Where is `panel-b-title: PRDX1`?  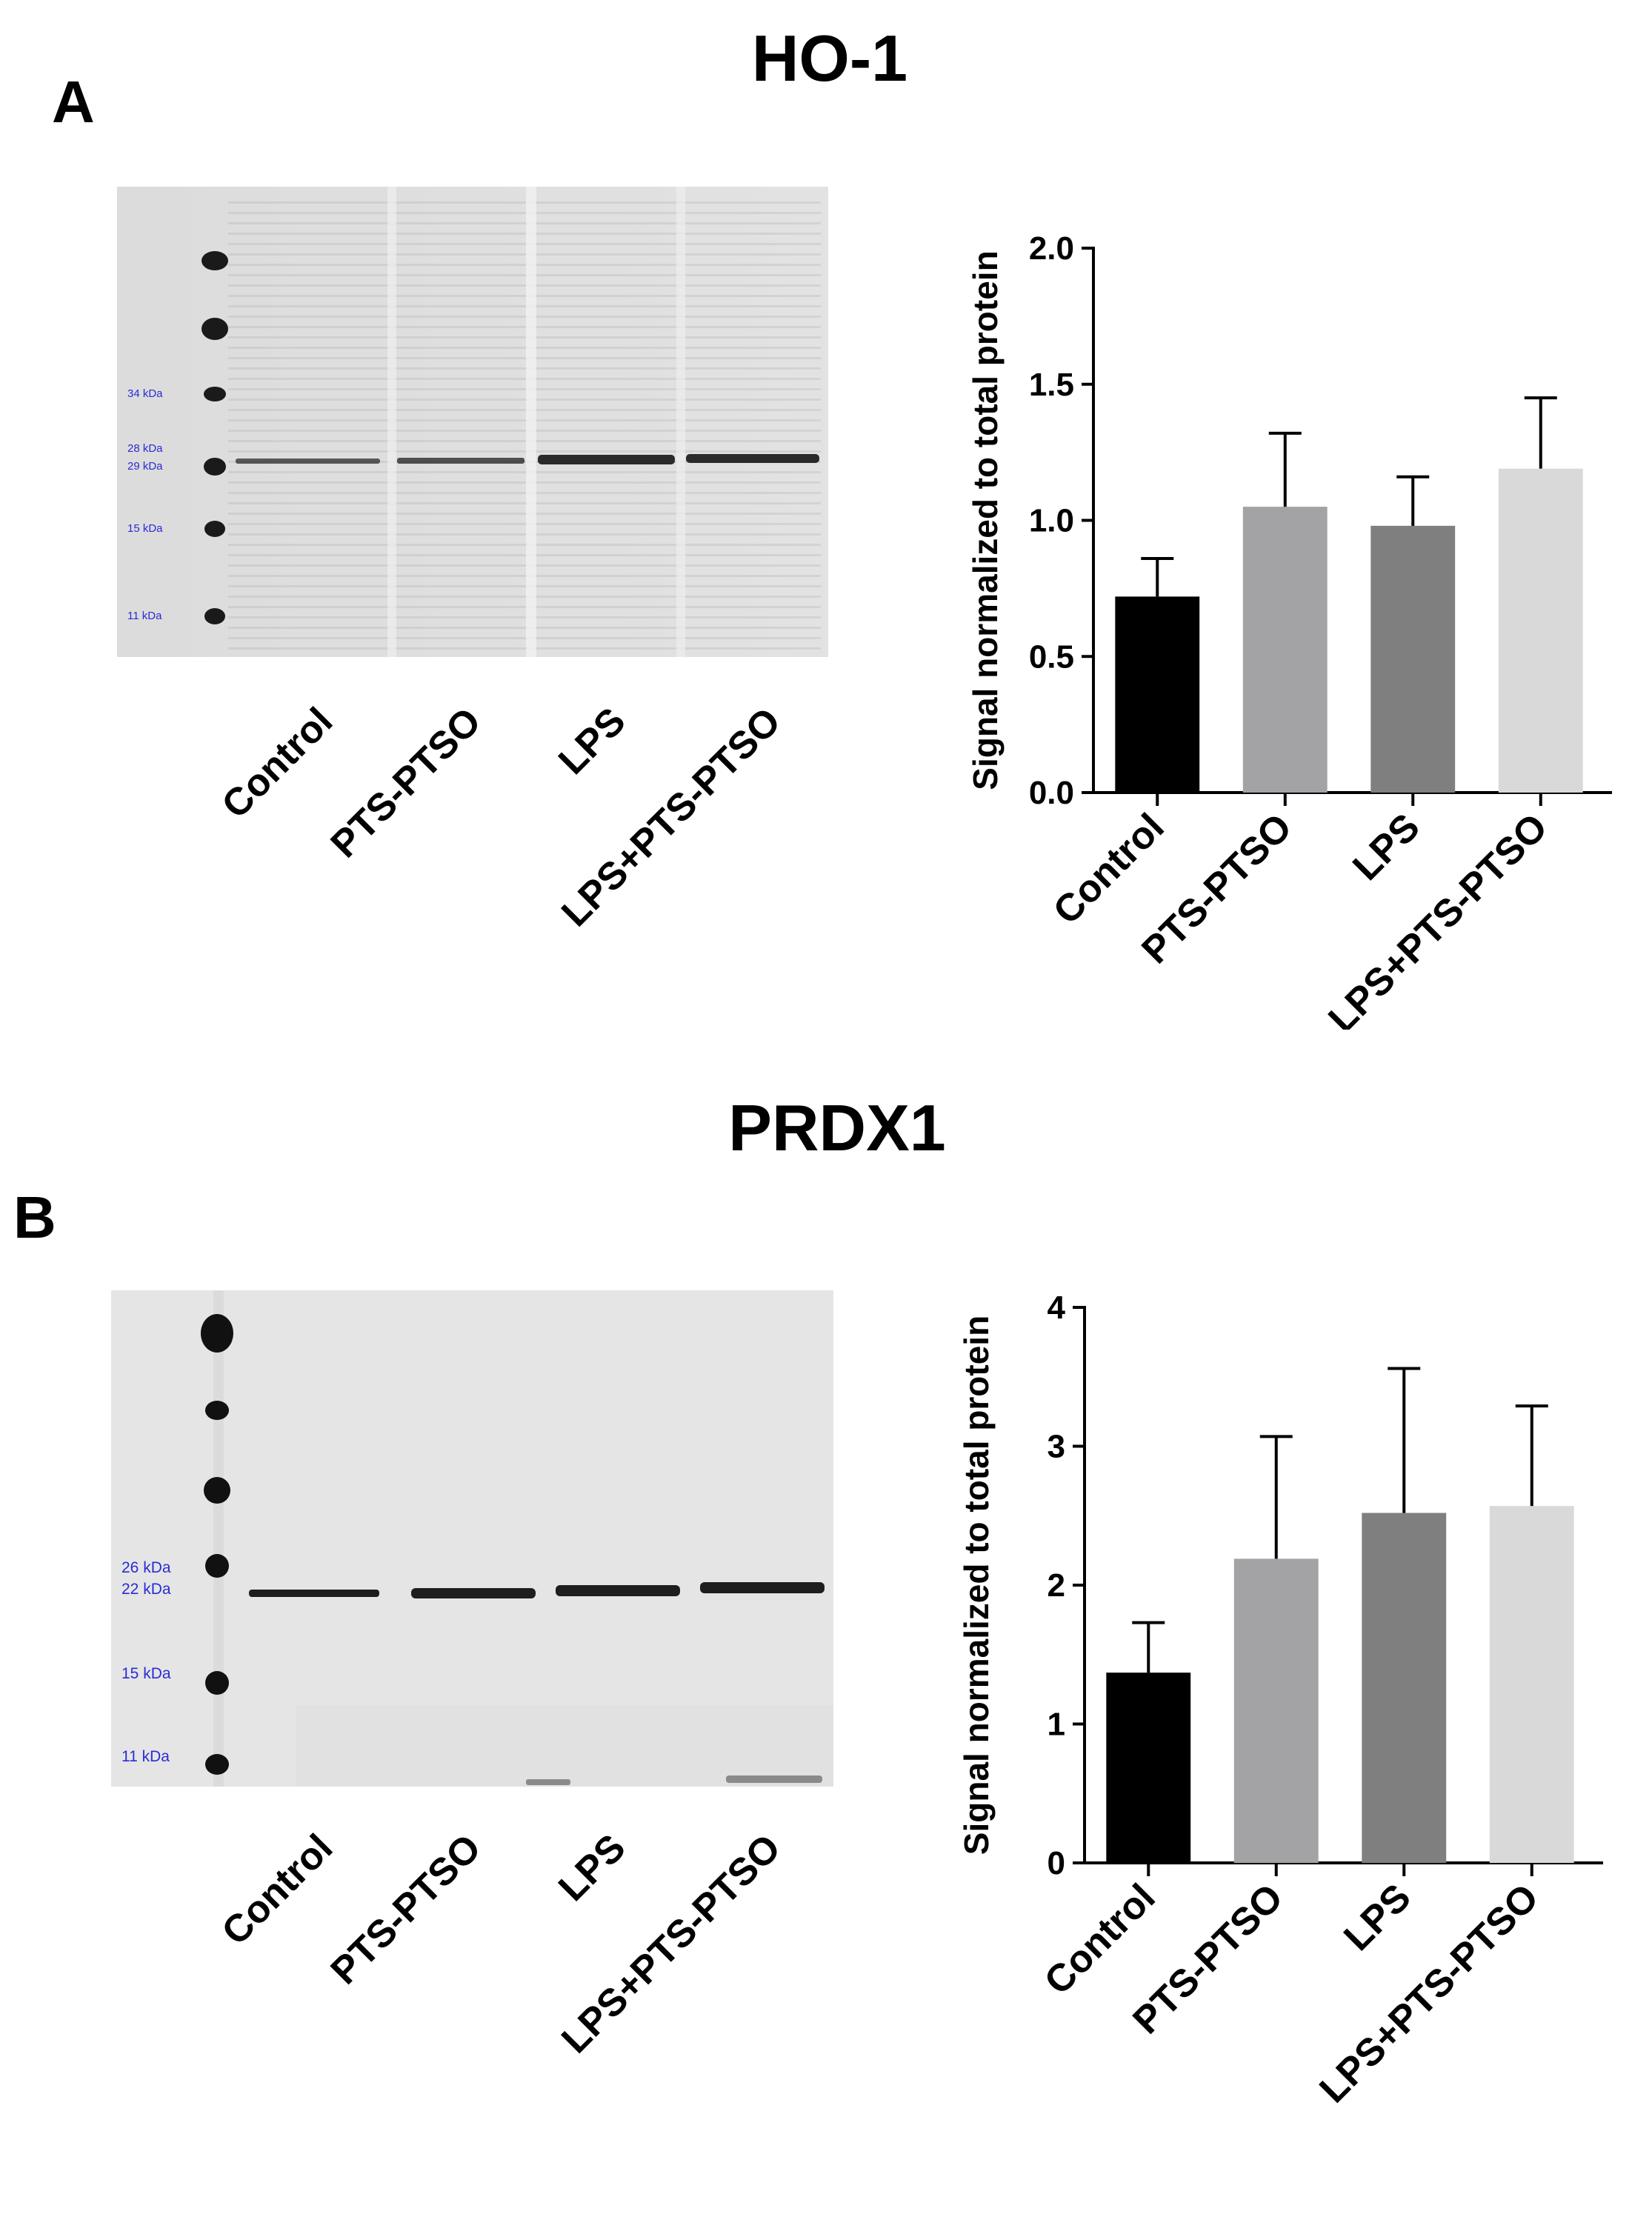 panel-b-title: PRDX1 is located at coordinates (837, 1128).